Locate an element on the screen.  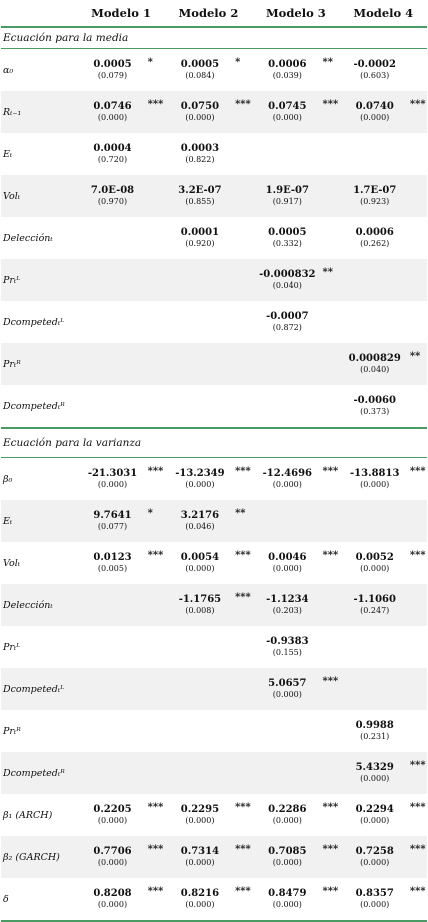
coefficient: 0.0052 is located at coordinates (374, 557).